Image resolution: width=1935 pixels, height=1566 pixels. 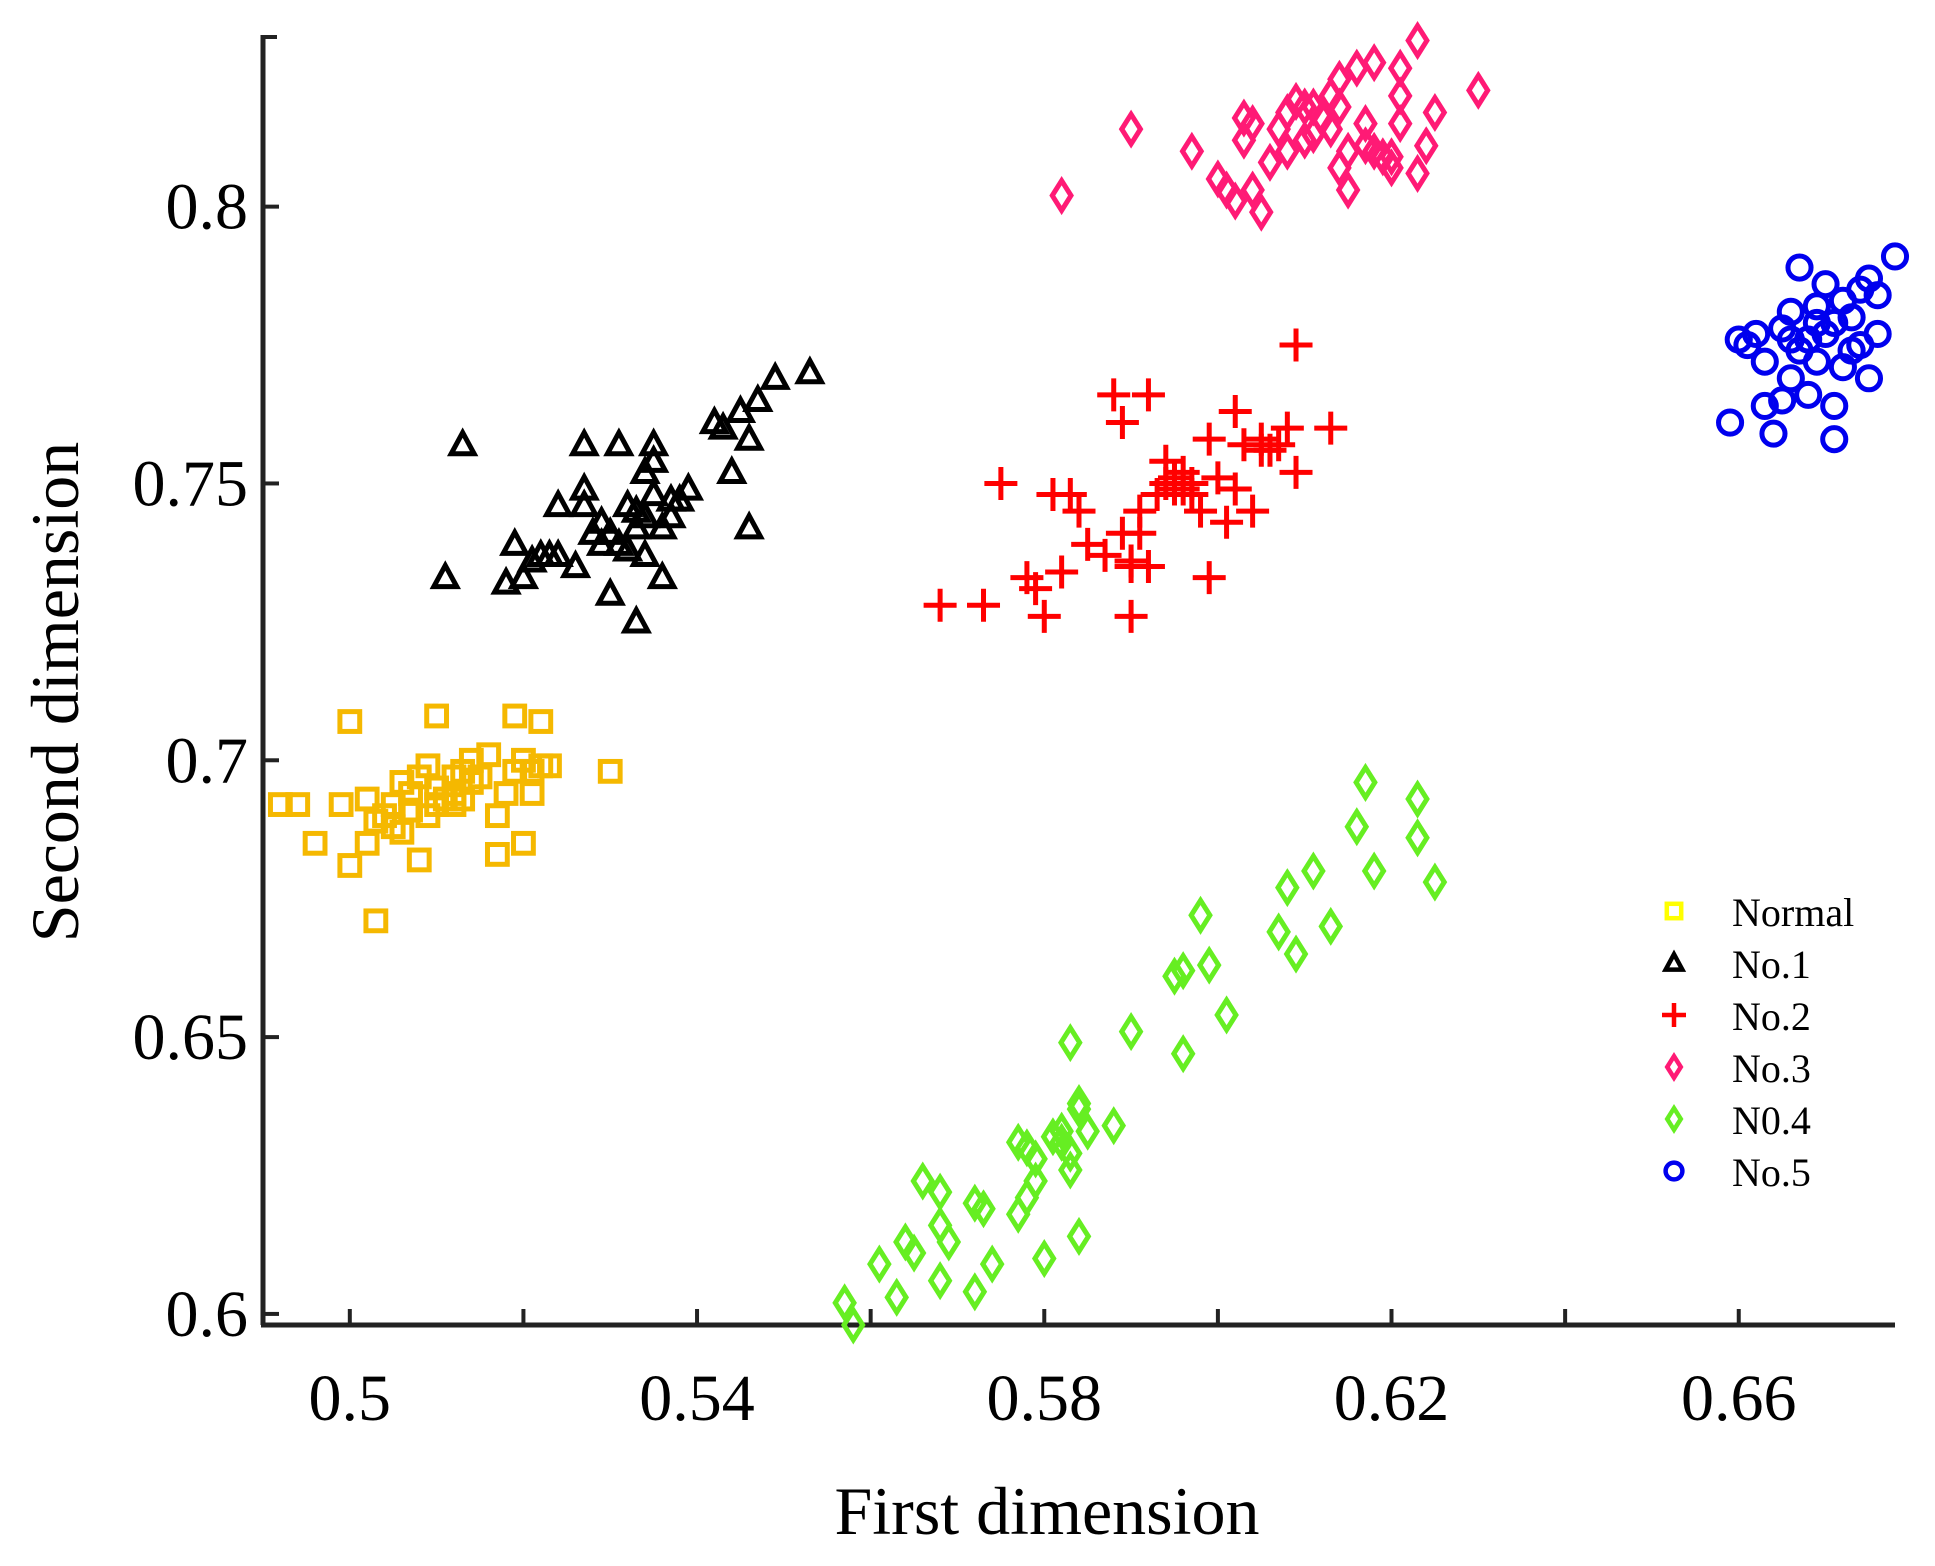 I want to click on x-tick-label: 0.54, so click(x=697, y=1398).